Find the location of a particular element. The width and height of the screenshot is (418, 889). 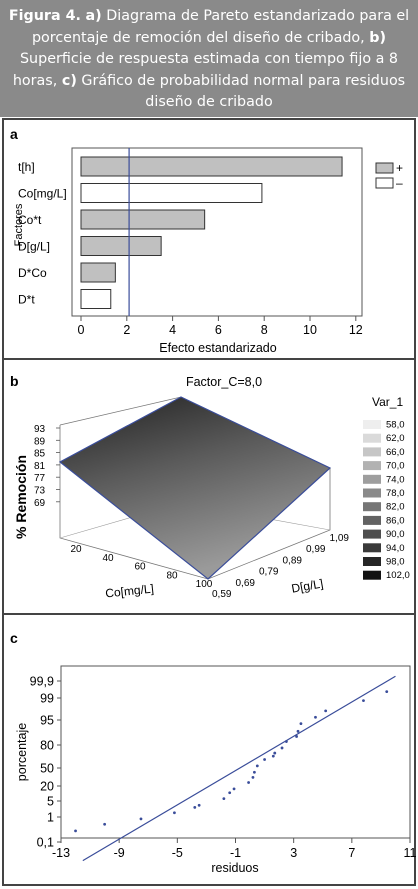

surface-xtick-label: 80 is located at coordinates (172, 575).